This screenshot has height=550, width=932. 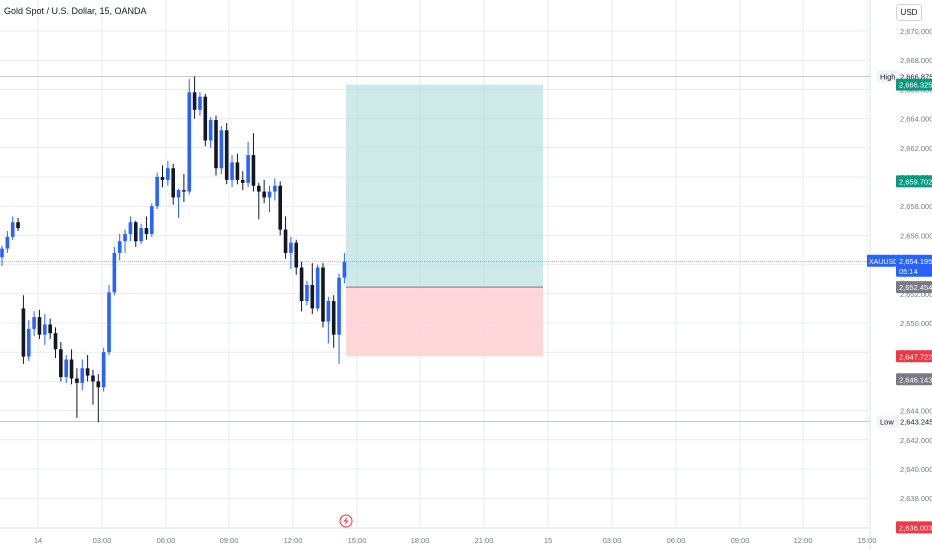 I want to click on position-profit-zone, so click(x=444, y=186).